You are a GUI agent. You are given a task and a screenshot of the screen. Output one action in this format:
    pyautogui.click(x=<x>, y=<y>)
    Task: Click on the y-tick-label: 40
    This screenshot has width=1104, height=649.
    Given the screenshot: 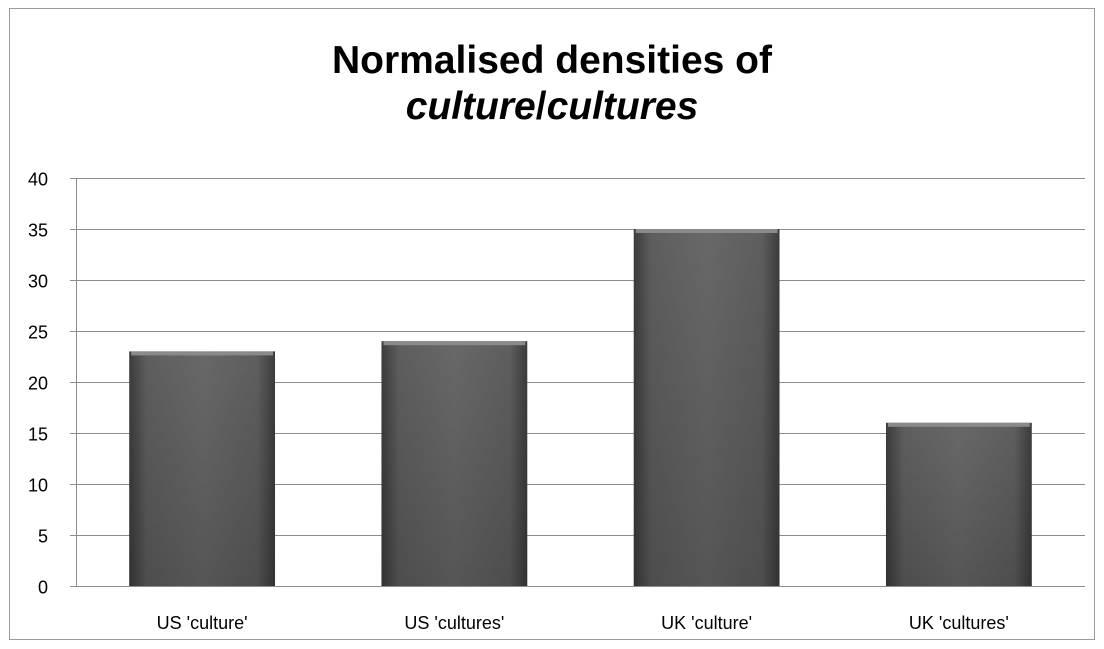 What is the action you would take?
    pyautogui.click(x=38, y=180)
    